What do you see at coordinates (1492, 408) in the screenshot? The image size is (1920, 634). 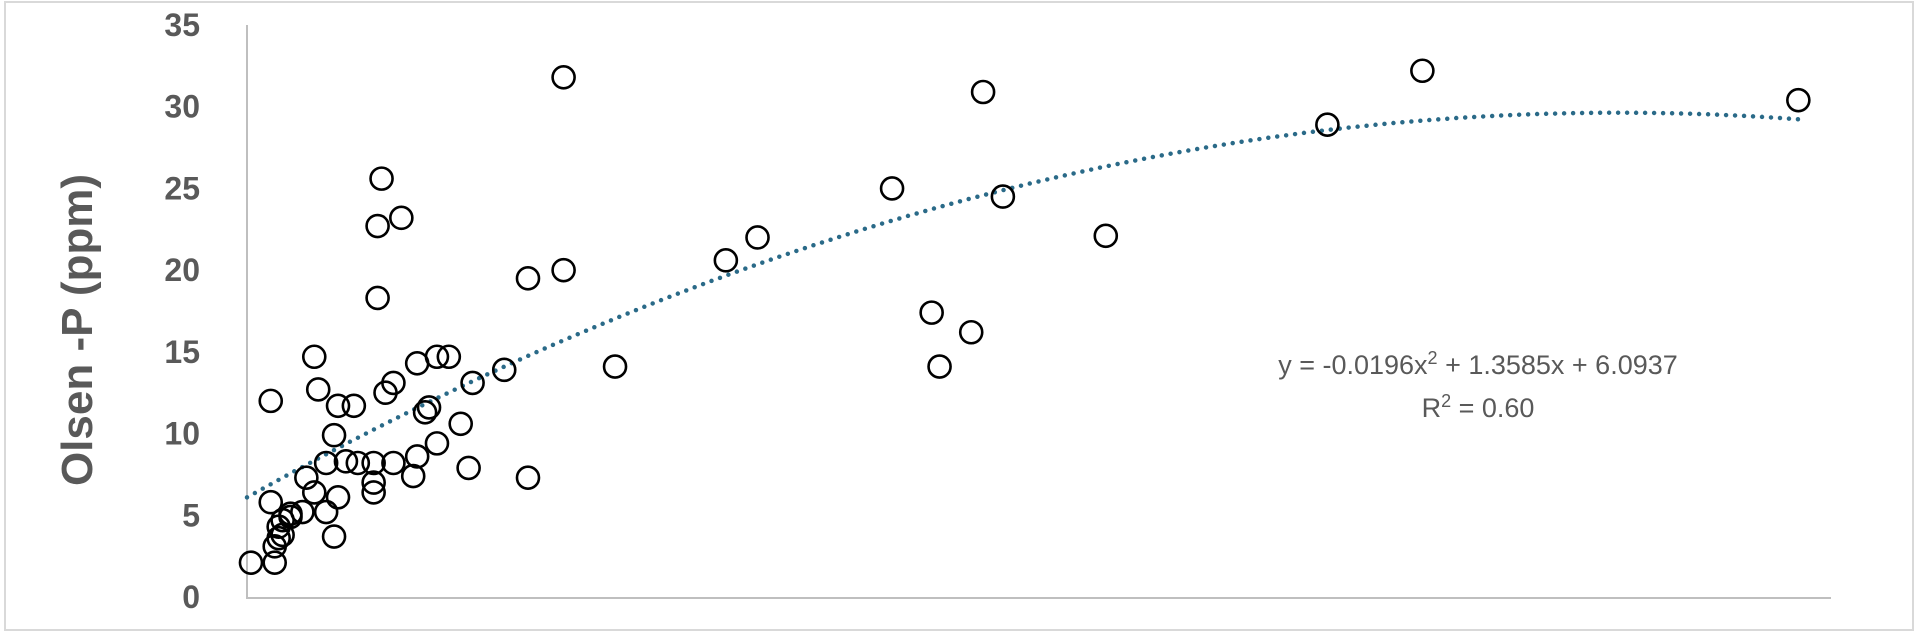 I see `r2-rest: = 0.60` at bounding box center [1492, 408].